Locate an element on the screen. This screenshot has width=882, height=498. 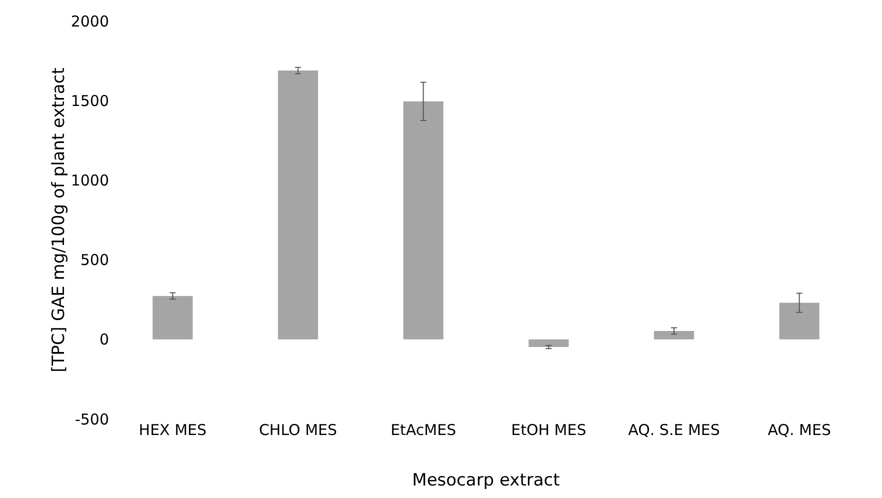
x-tick-label: CHLO MES is located at coordinates (298, 430).